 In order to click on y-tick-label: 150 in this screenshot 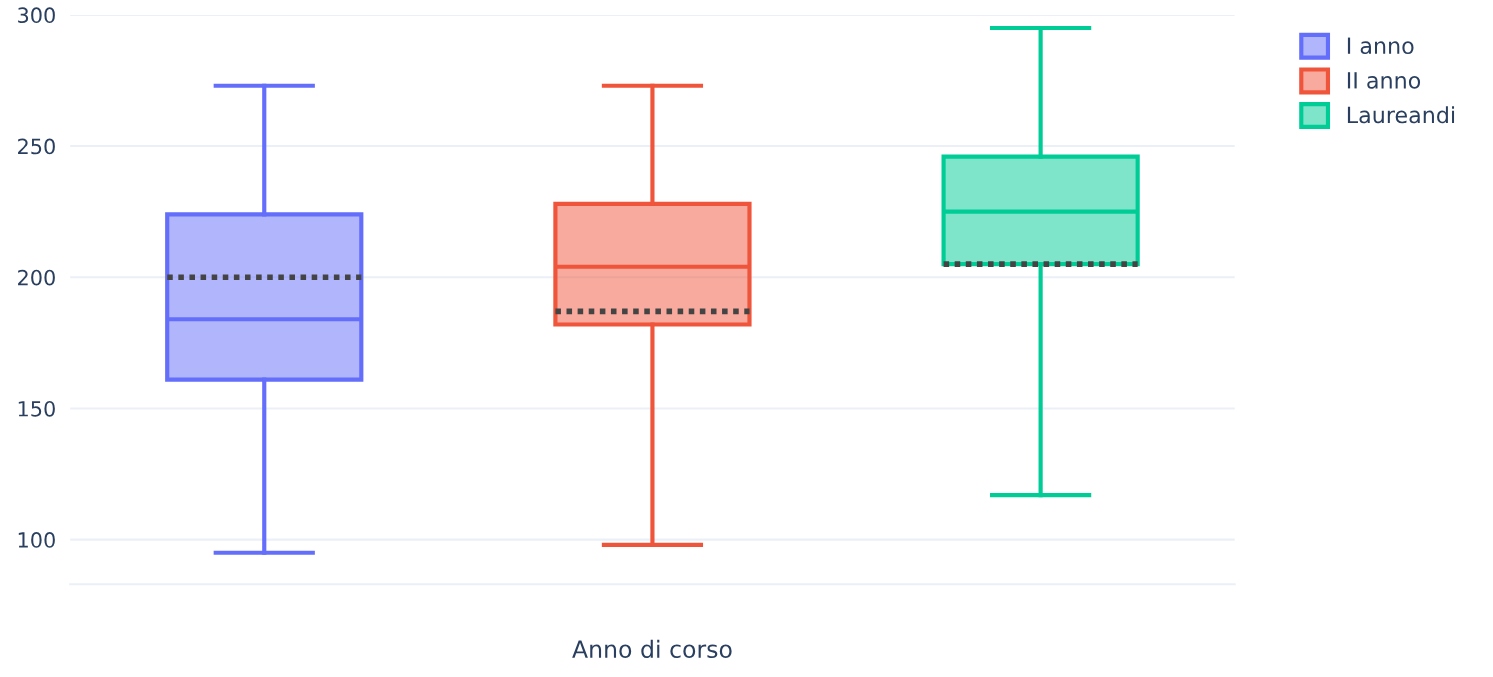, I will do `click(36, 408)`.